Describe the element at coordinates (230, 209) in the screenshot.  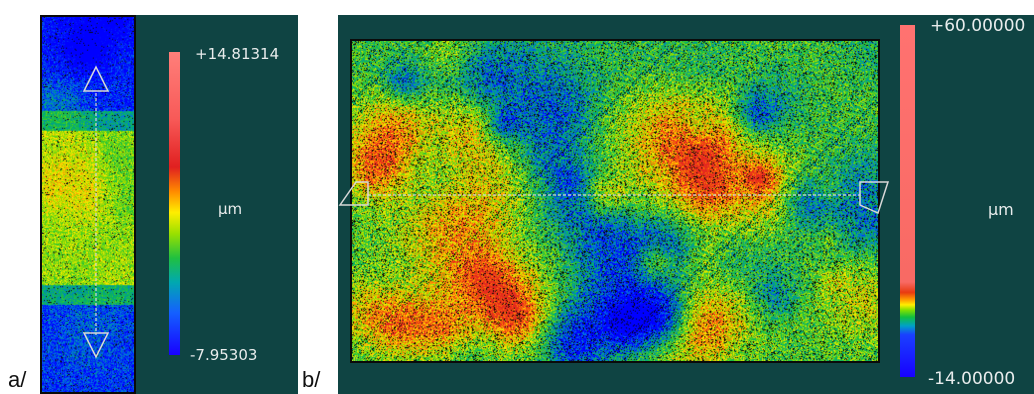
I see `unit-a: µm` at that location.